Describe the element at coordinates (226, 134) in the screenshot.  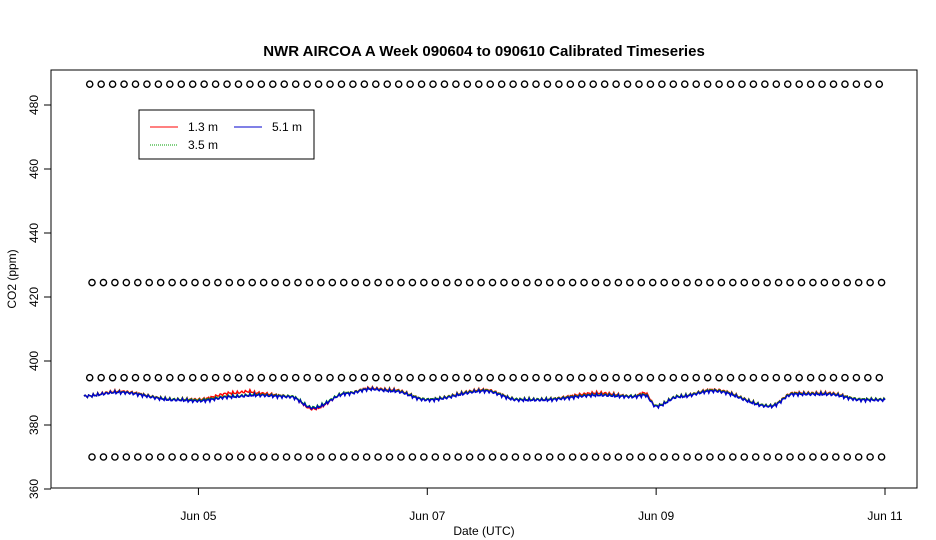
I see `legend-box` at that location.